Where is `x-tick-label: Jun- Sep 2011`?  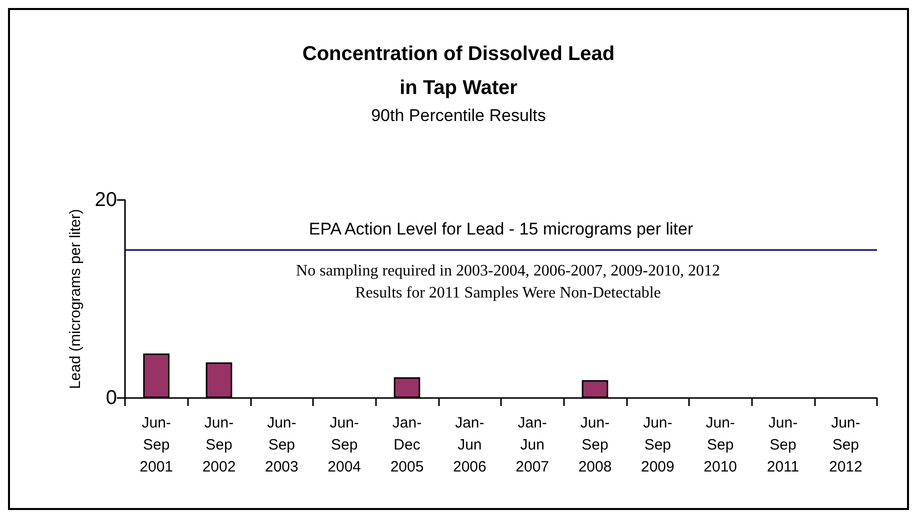 x-tick-label: Jun- Sep 2011 is located at coordinates (783, 445).